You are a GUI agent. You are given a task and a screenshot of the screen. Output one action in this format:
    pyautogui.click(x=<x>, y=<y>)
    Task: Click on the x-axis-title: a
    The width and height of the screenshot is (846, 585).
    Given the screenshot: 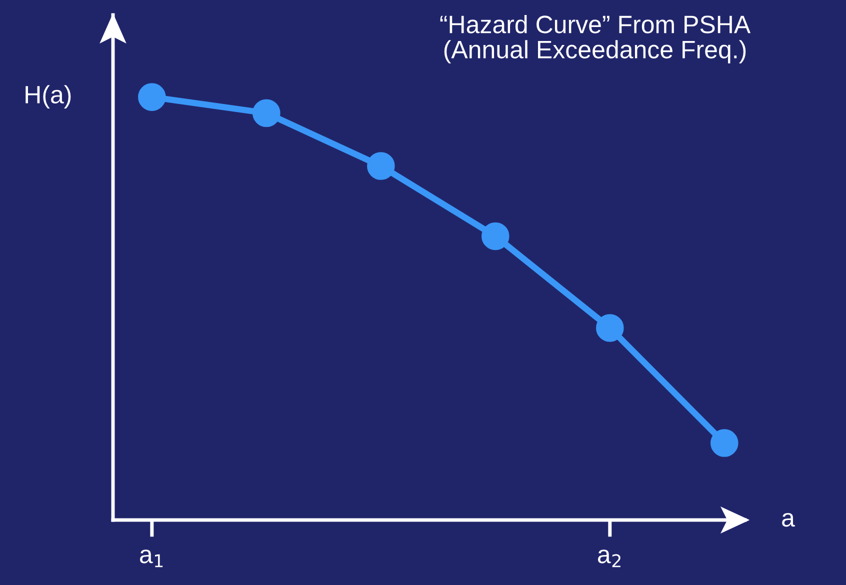 What is the action you would take?
    pyautogui.click(x=788, y=520)
    